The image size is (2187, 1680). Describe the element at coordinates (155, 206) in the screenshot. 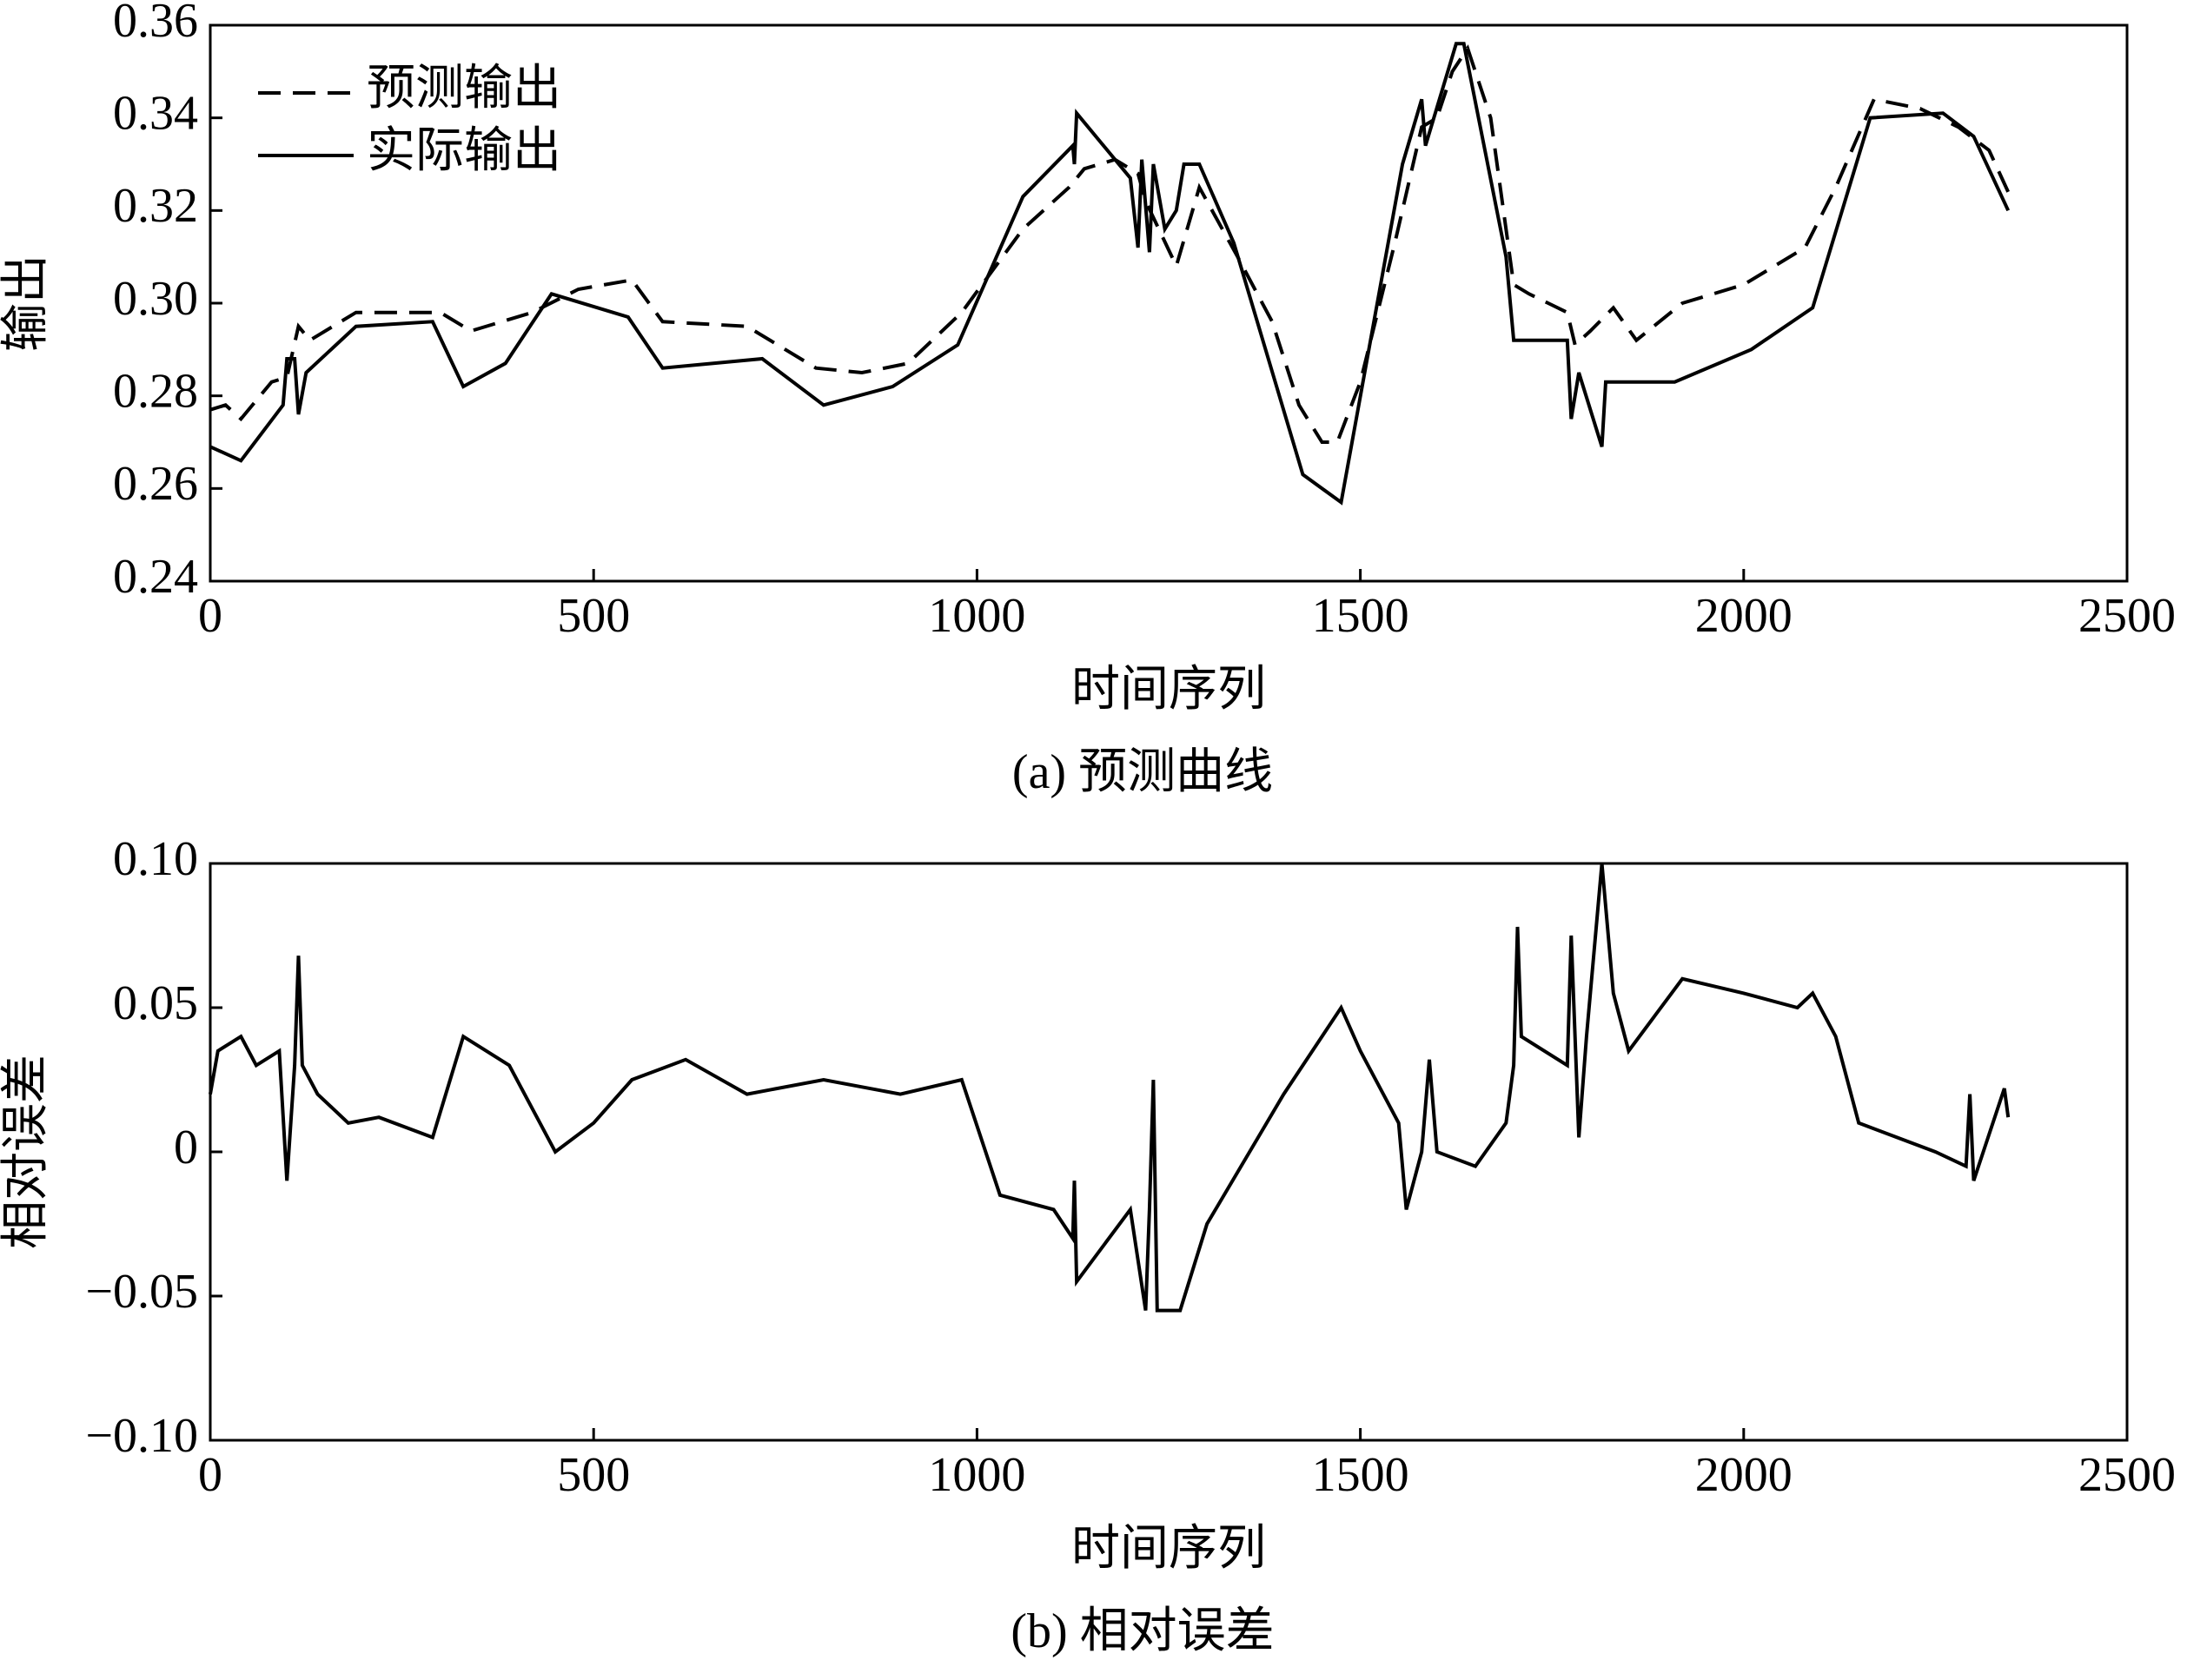

I see `y-tick-label: 0.32` at that location.